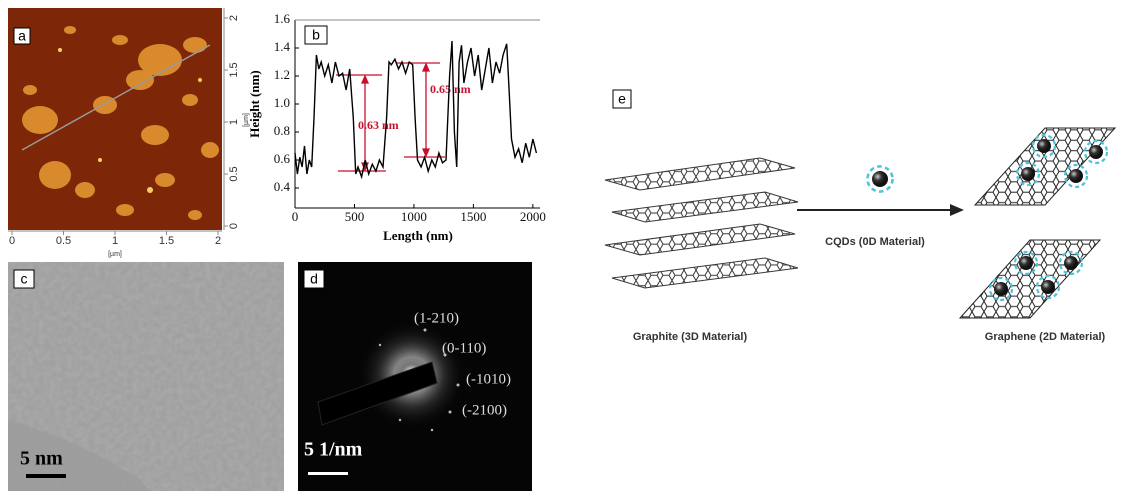  I want to click on spot-label: (1-210), so click(436, 318).